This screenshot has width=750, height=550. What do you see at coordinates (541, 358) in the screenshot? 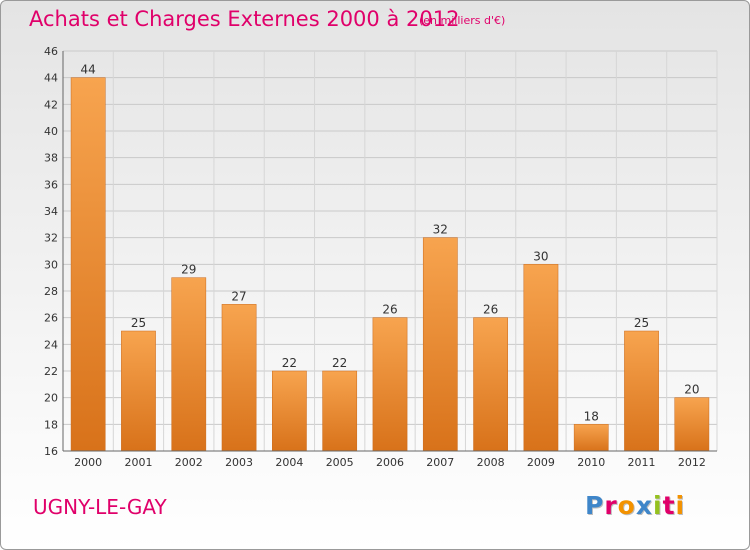
I see `bar-2009` at bounding box center [541, 358].